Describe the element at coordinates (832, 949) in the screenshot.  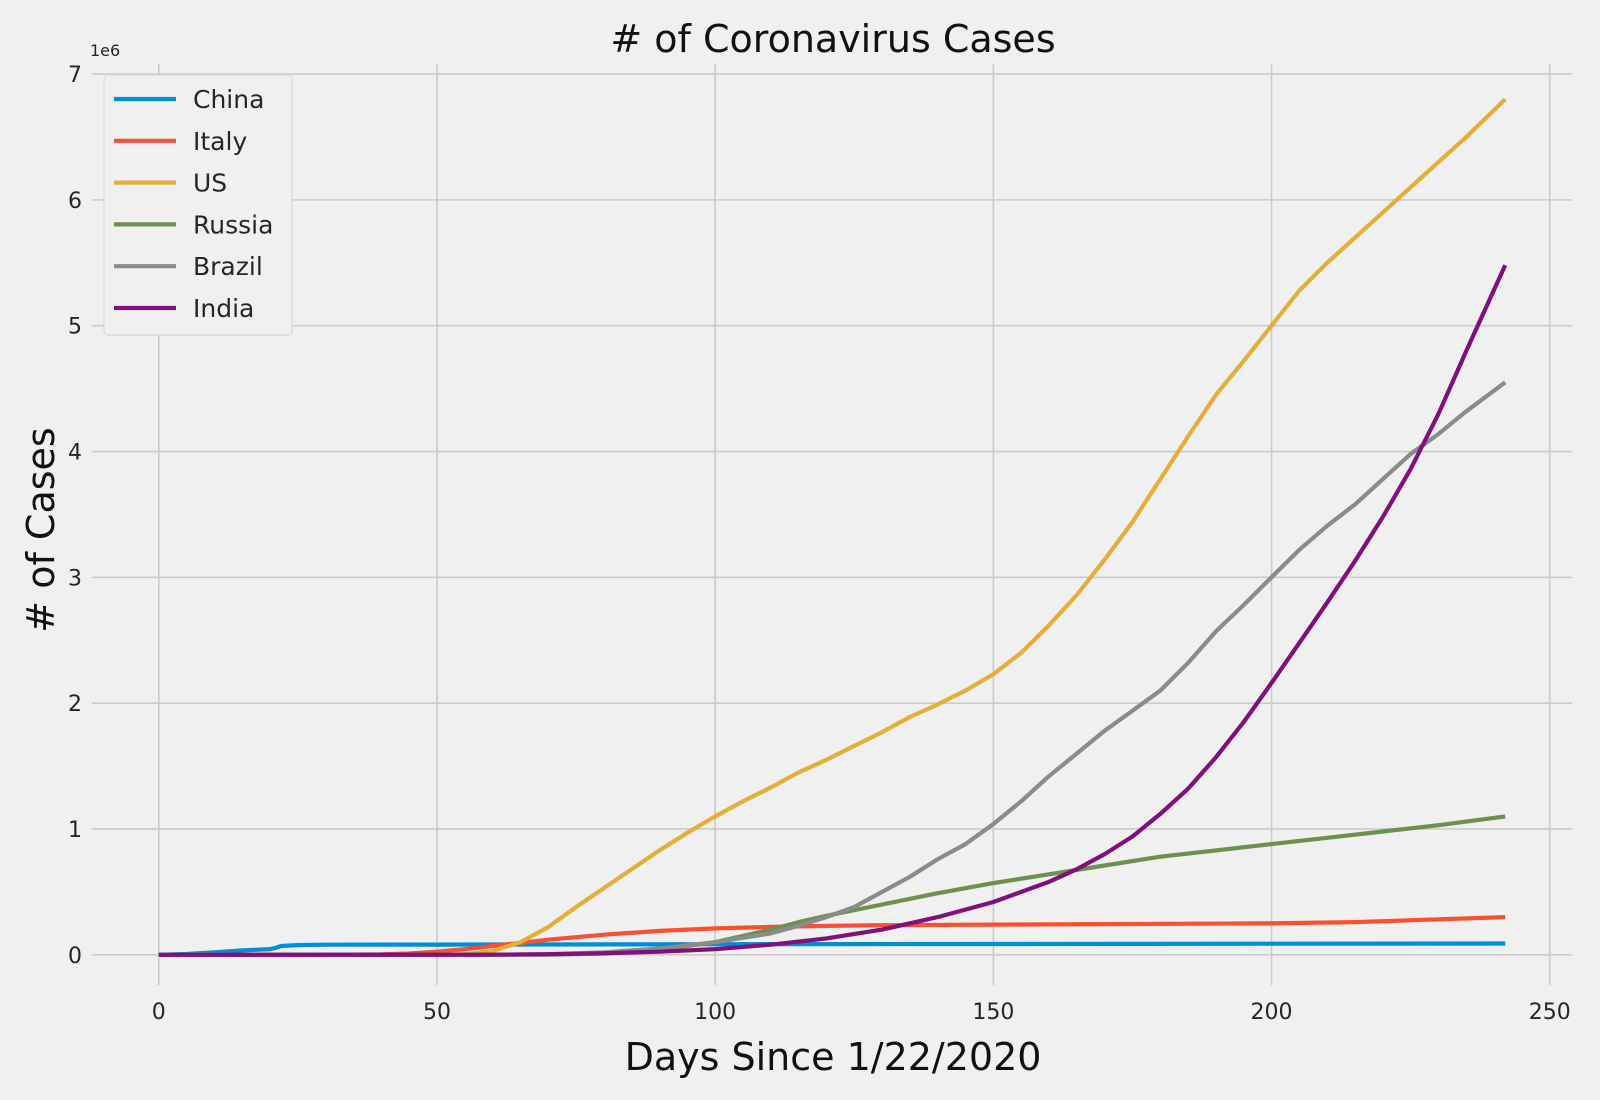
I see `series-line-china` at that location.